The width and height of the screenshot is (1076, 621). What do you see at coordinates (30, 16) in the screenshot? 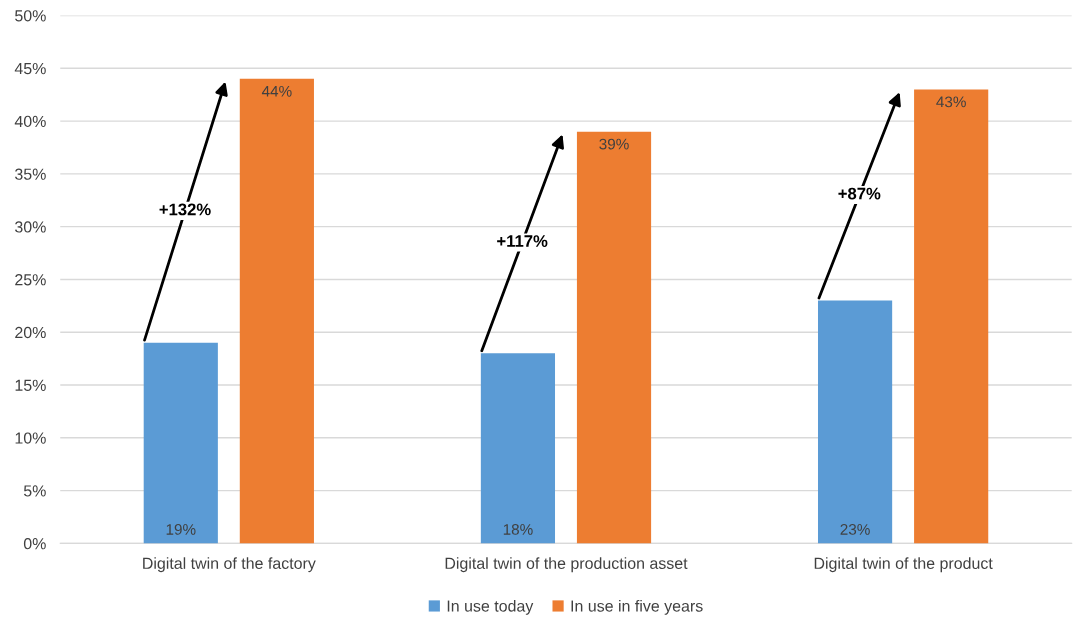
I see `y-tick-label: 50%` at bounding box center [30, 16].